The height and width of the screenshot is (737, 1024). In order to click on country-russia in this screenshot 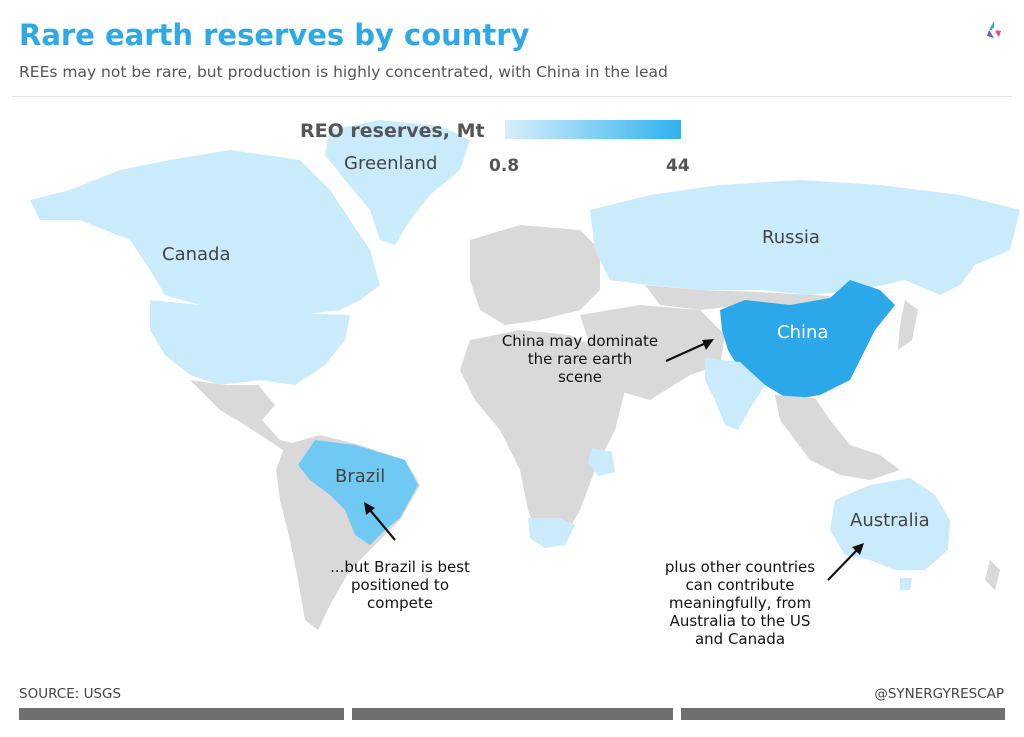, I will do `click(805, 237)`.